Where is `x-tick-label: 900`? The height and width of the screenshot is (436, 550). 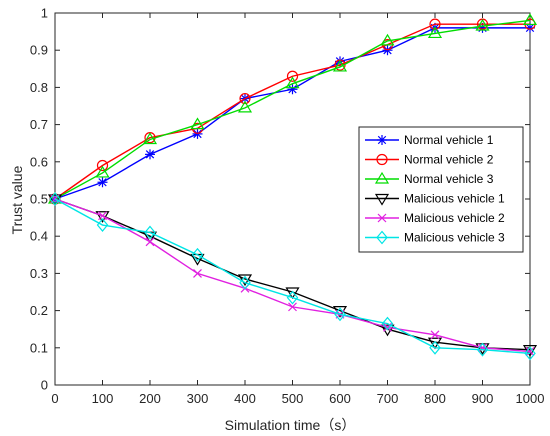
x-tick-label: 900 is located at coordinates (483, 398).